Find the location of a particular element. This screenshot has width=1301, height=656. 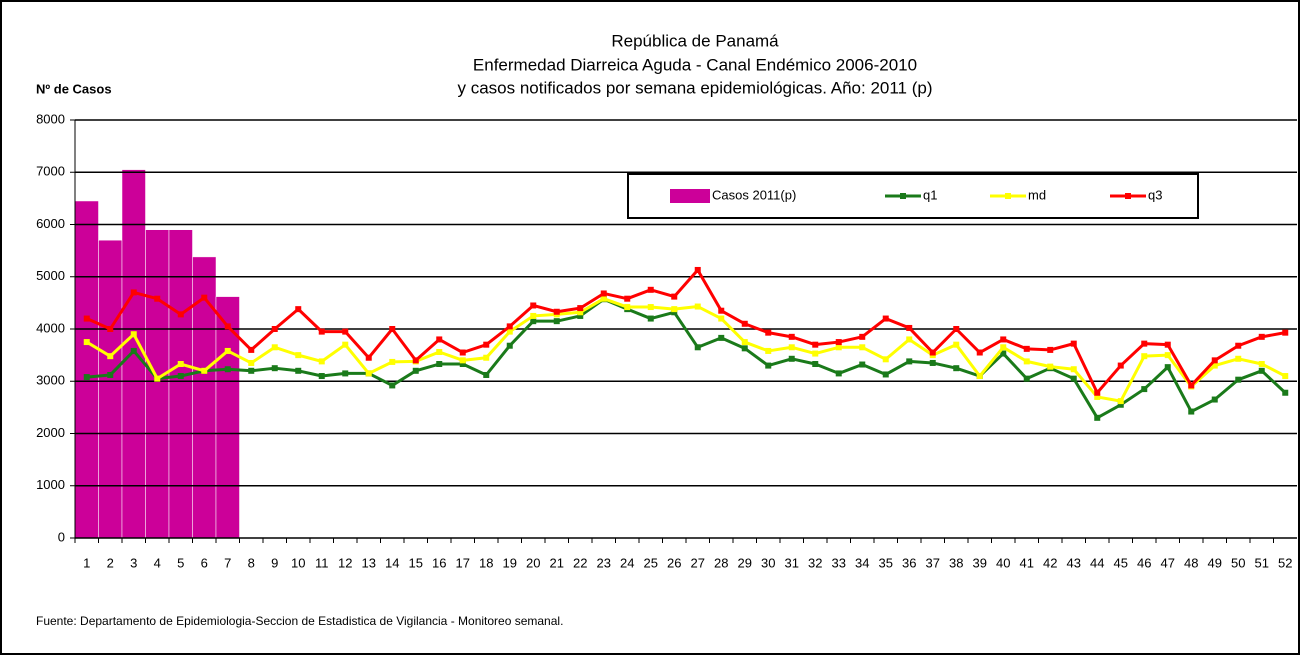

y-tick-label: 1000 is located at coordinates (50, 484).